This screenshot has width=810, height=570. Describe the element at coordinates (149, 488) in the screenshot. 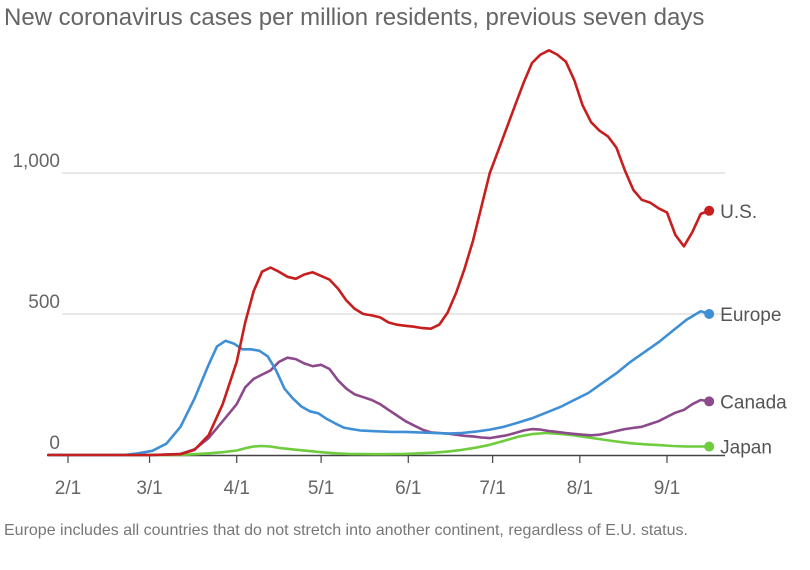

I see `x-tick-label: 3/1` at that location.